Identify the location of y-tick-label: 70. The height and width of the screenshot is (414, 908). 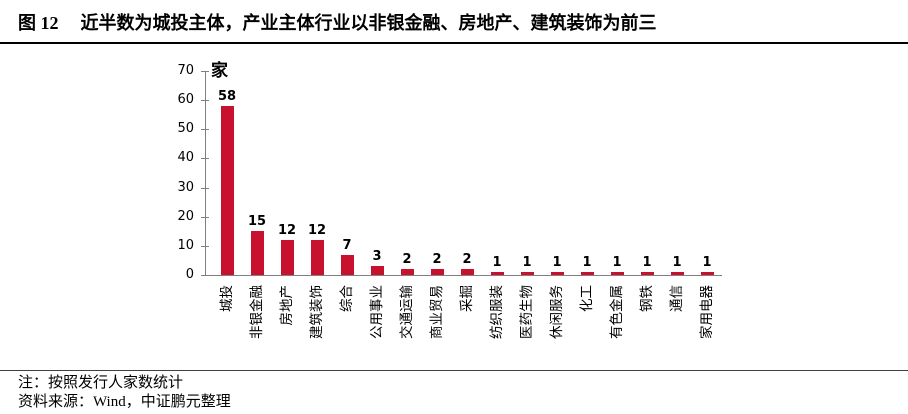
(185, 70).